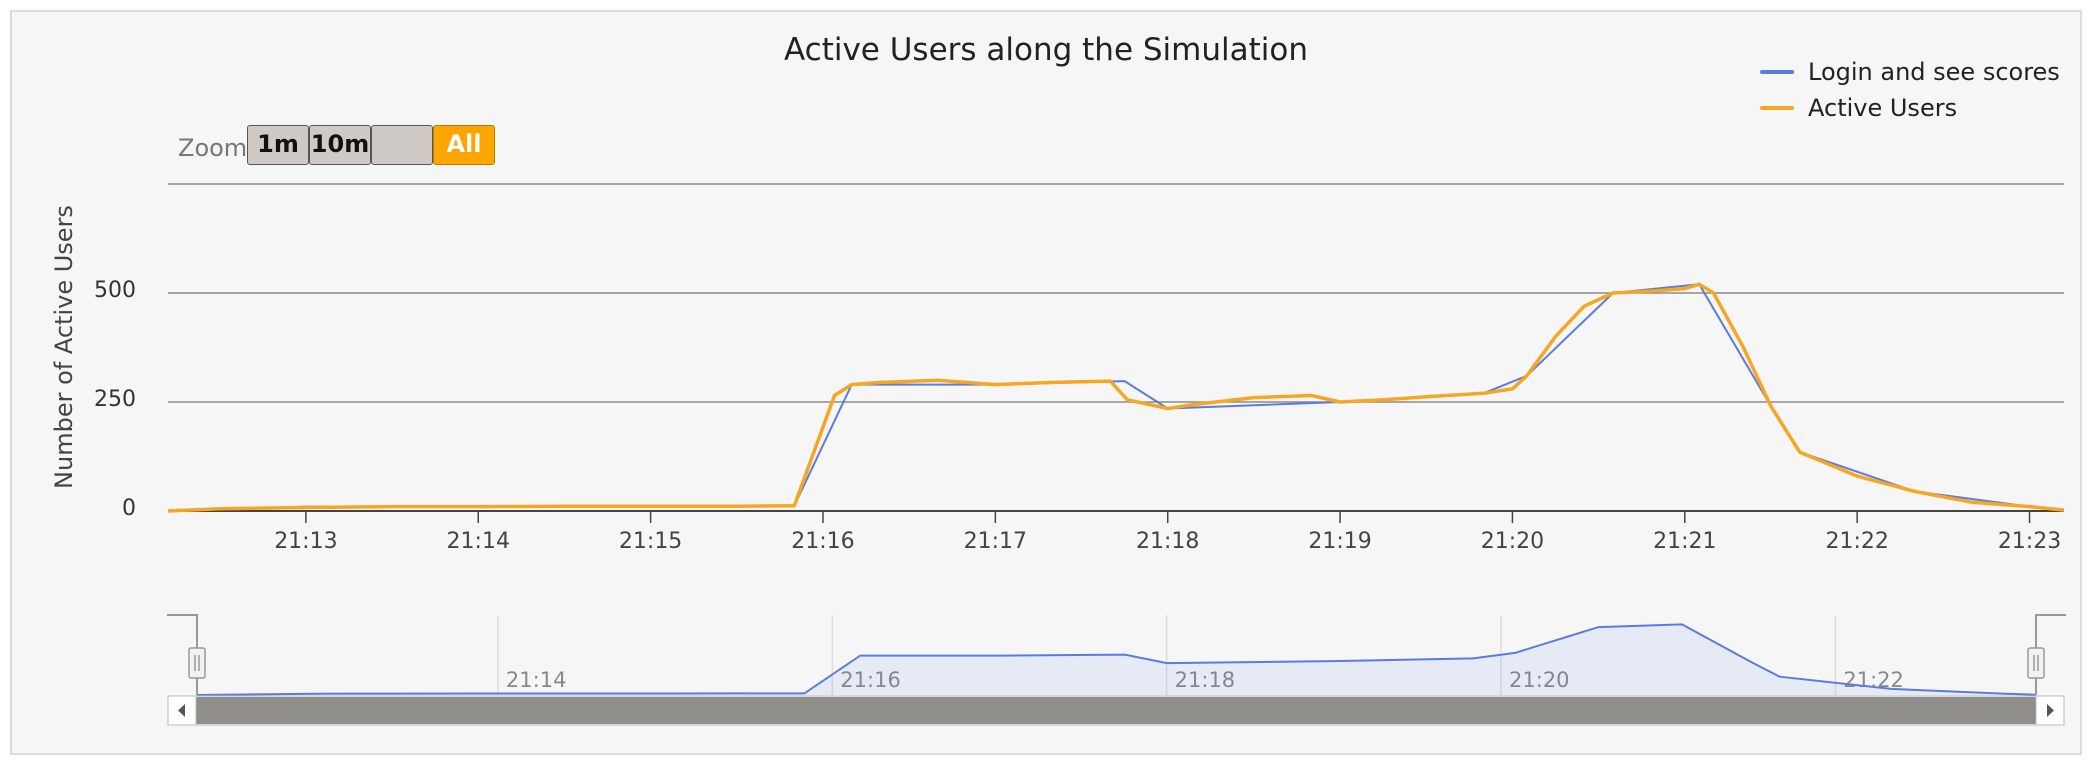  Describe the element at coordinates (1539, 680) in the screenshot. I see `navigator-tick-label: 21:20` at that location.